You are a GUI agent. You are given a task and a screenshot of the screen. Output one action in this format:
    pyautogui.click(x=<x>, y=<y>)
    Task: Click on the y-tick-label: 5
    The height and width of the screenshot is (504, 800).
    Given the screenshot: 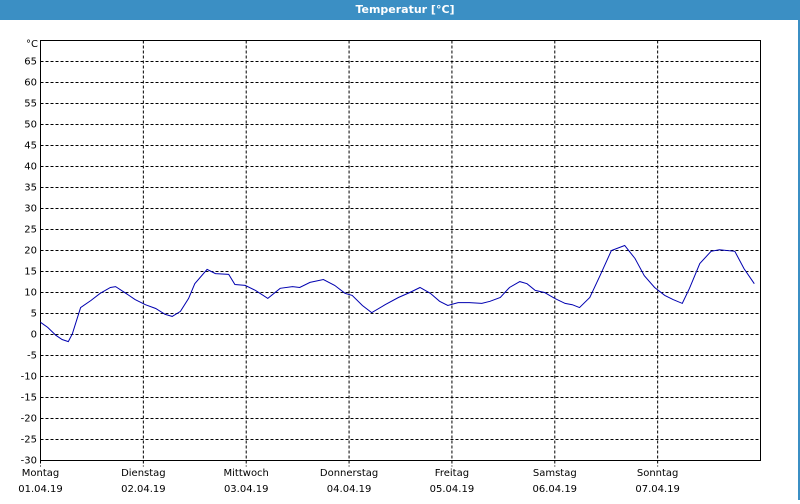 What is the action you would take?
    pyautogui.click(x=34, y=314)
    